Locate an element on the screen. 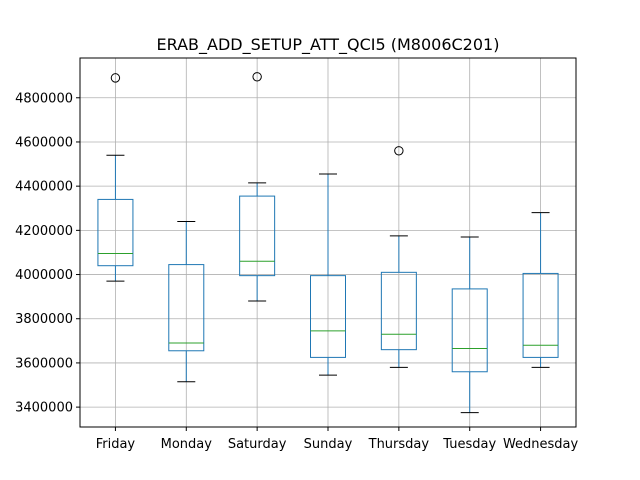  x-tick-label: Sunday is located at coordinates (328, 444).